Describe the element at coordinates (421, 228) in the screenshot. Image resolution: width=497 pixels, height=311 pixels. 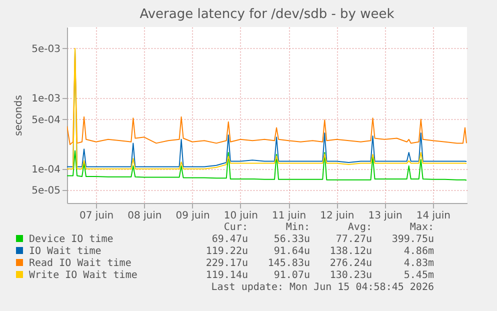
I see `text: Max:` at that location.